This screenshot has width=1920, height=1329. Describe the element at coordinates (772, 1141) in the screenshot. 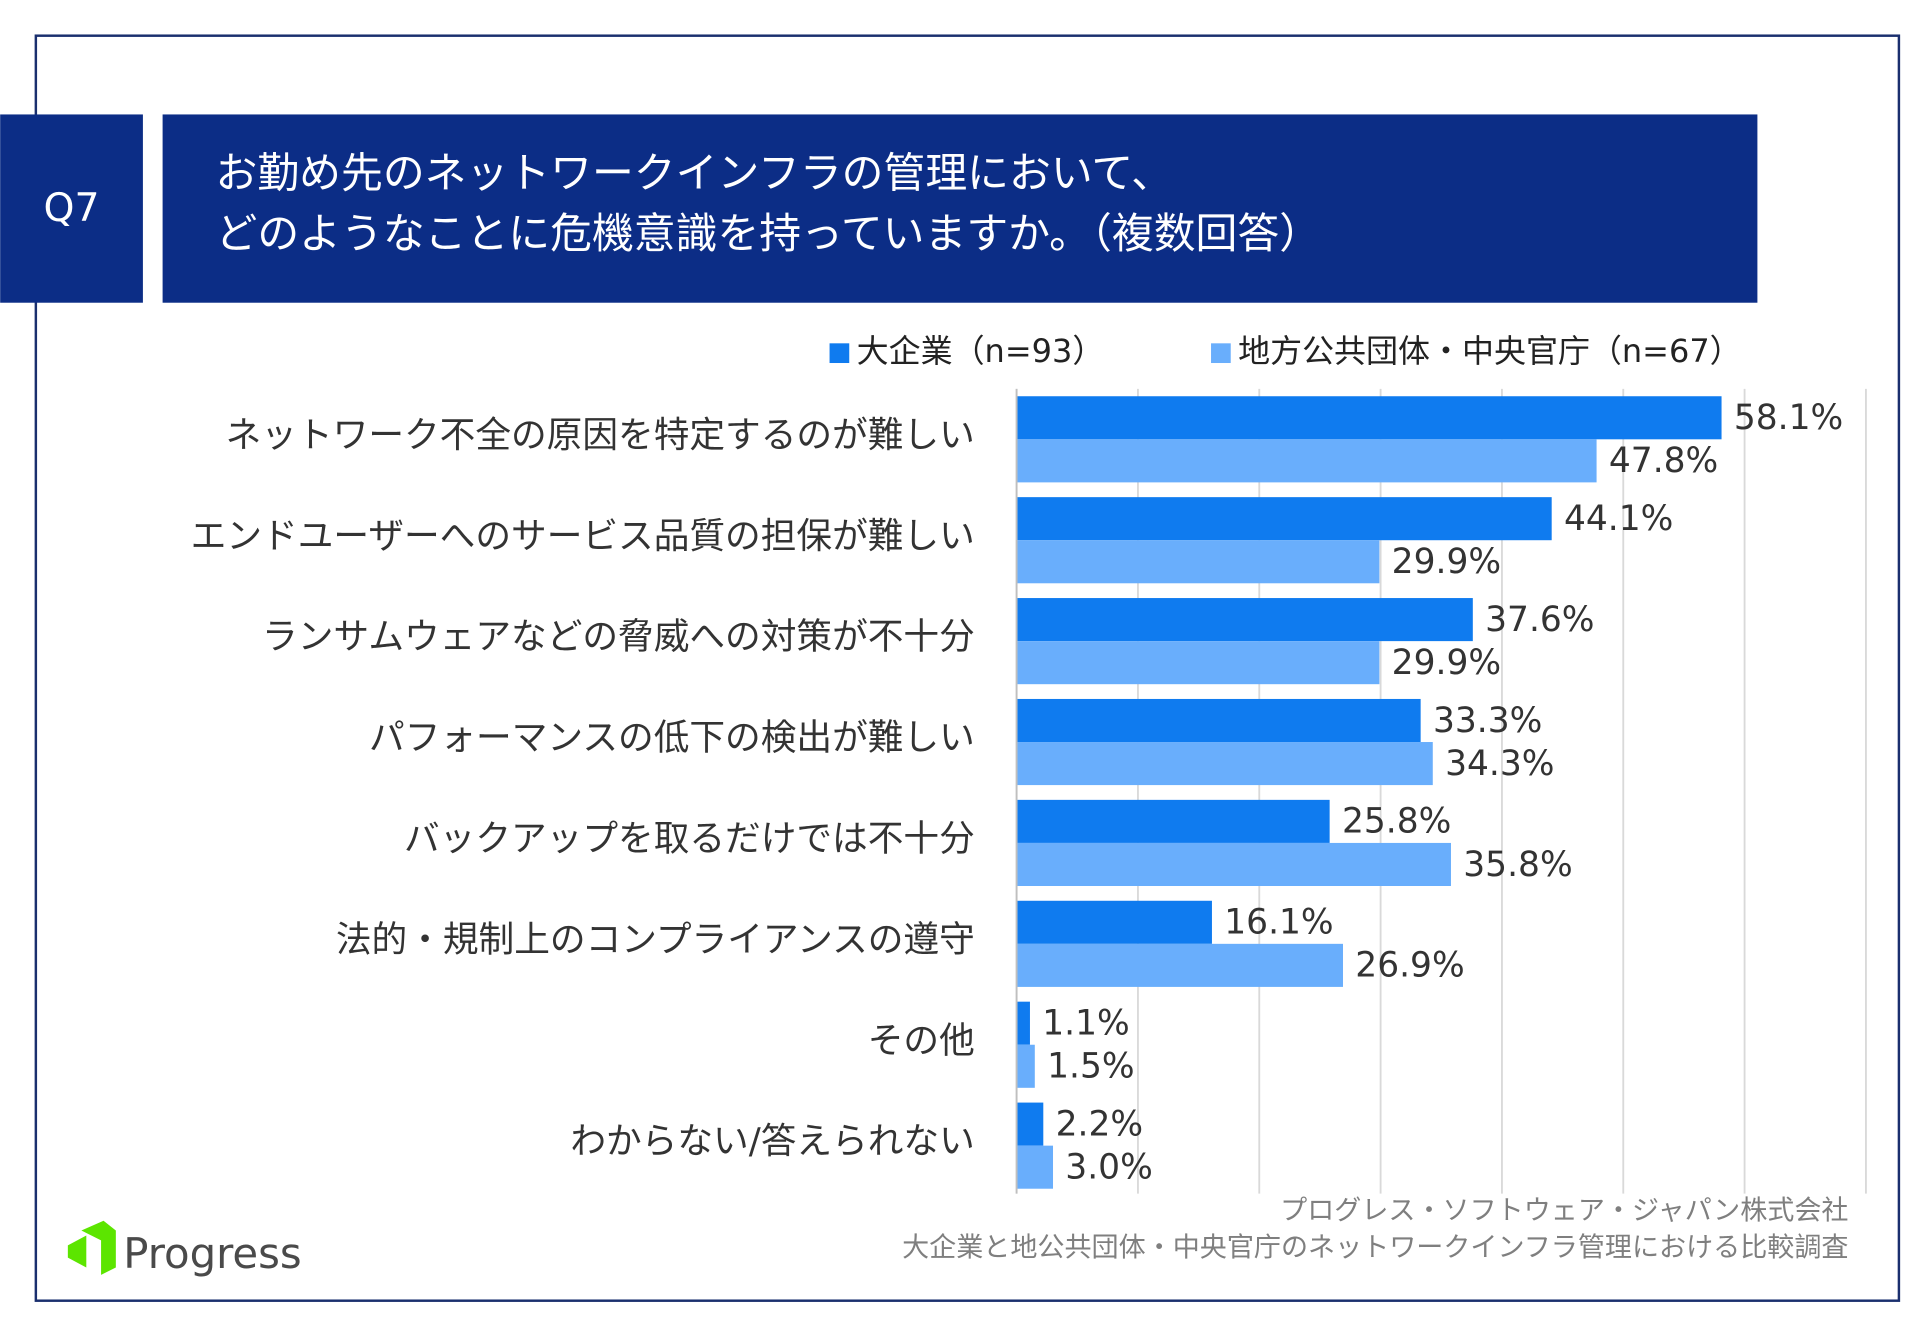

I see `category-label: わからない/答えられない` at that location.